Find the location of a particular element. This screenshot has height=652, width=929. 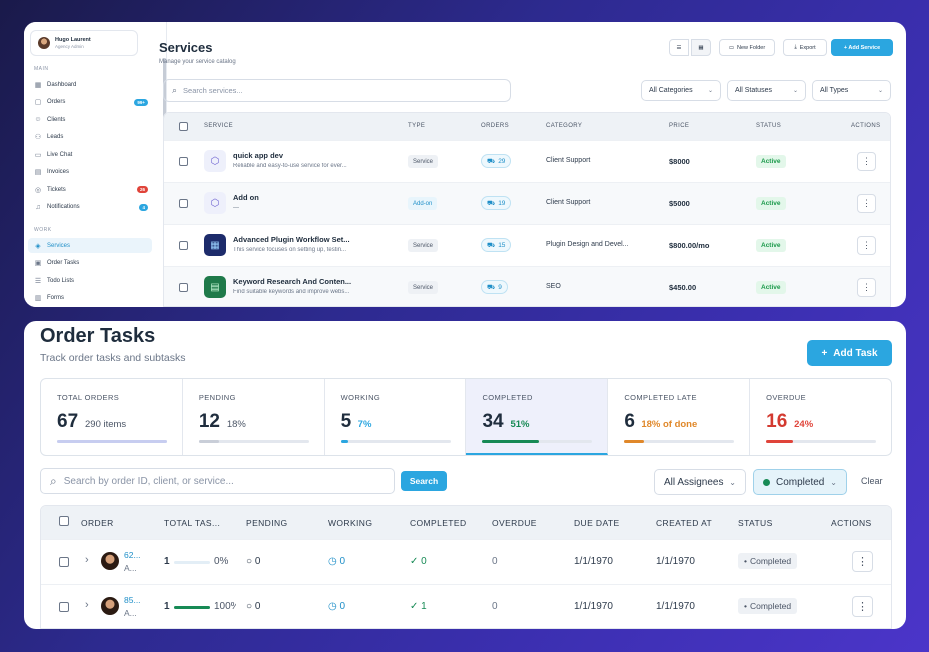

new-folder-label: New Folder is located at coordinates (751, 47).